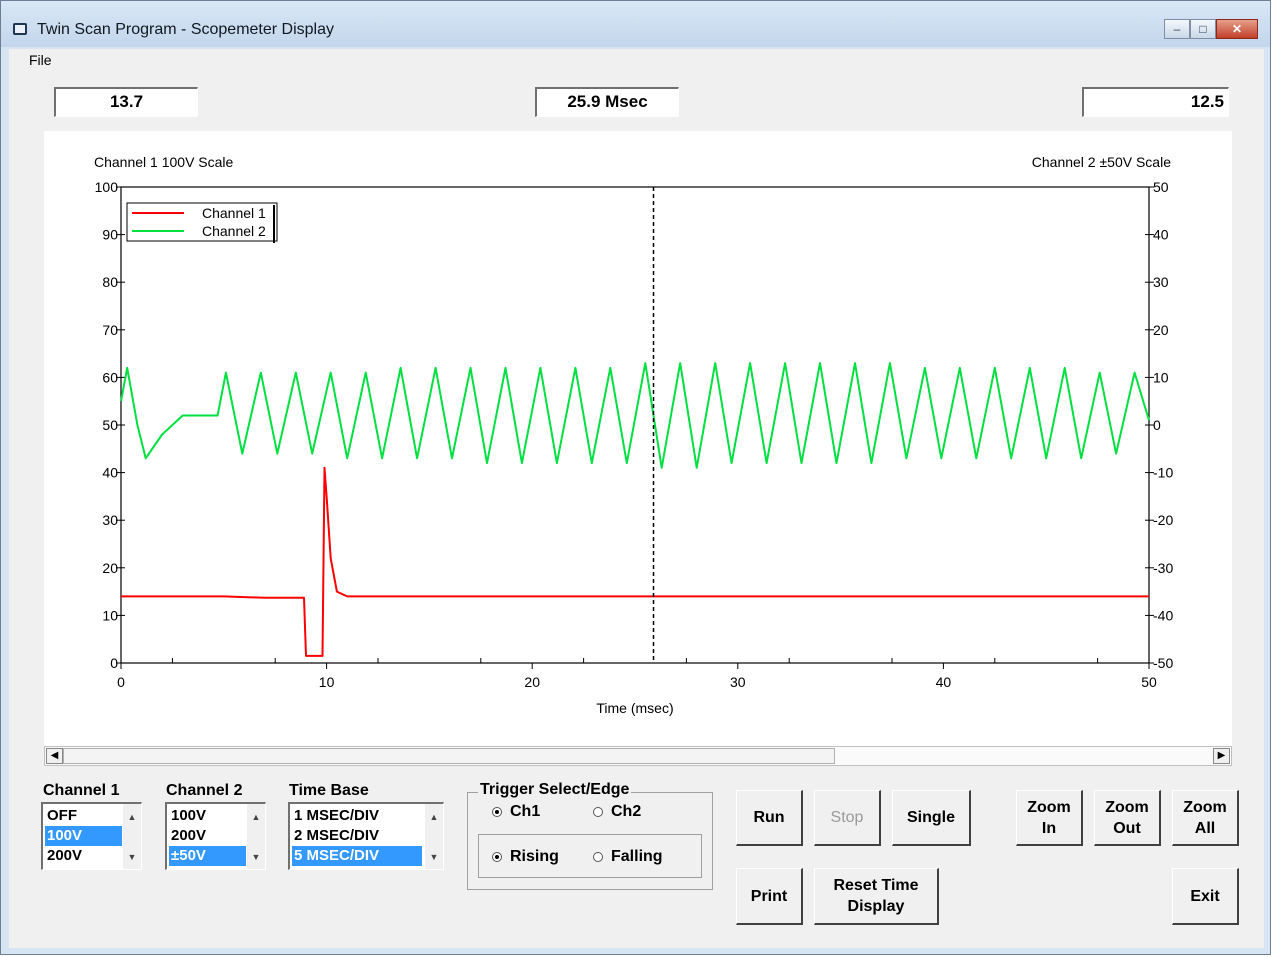 This screenshot has width=1273, height=957. What do you see at coordinates (1049, 807) in the screenshot?
I see `zoom-in-label: Zoom` at bounding box center [1049, 807].